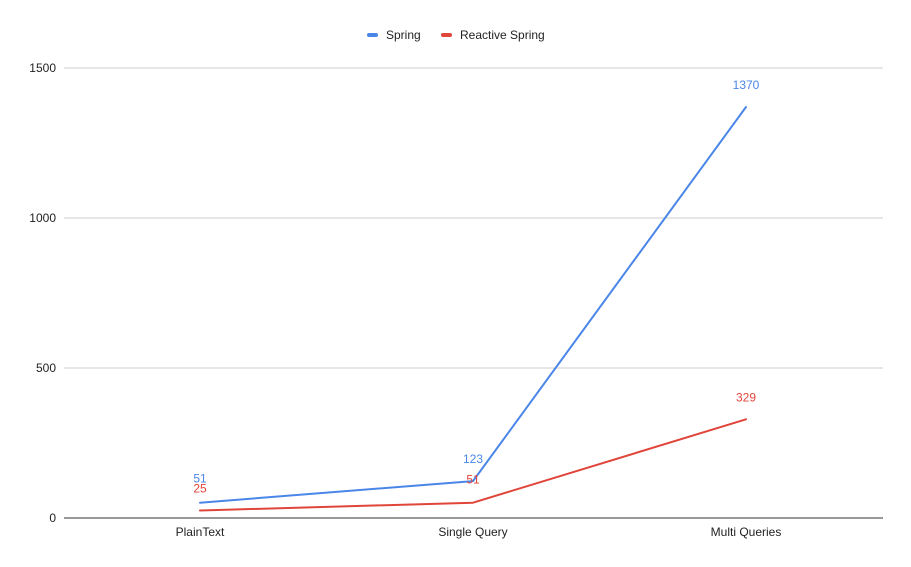 The width and height of the screenshot is (911, 567). What do you see at coordinates (746, 397) in the screenshot?
I see `data-label: 329` at bounding box center [746, 397].